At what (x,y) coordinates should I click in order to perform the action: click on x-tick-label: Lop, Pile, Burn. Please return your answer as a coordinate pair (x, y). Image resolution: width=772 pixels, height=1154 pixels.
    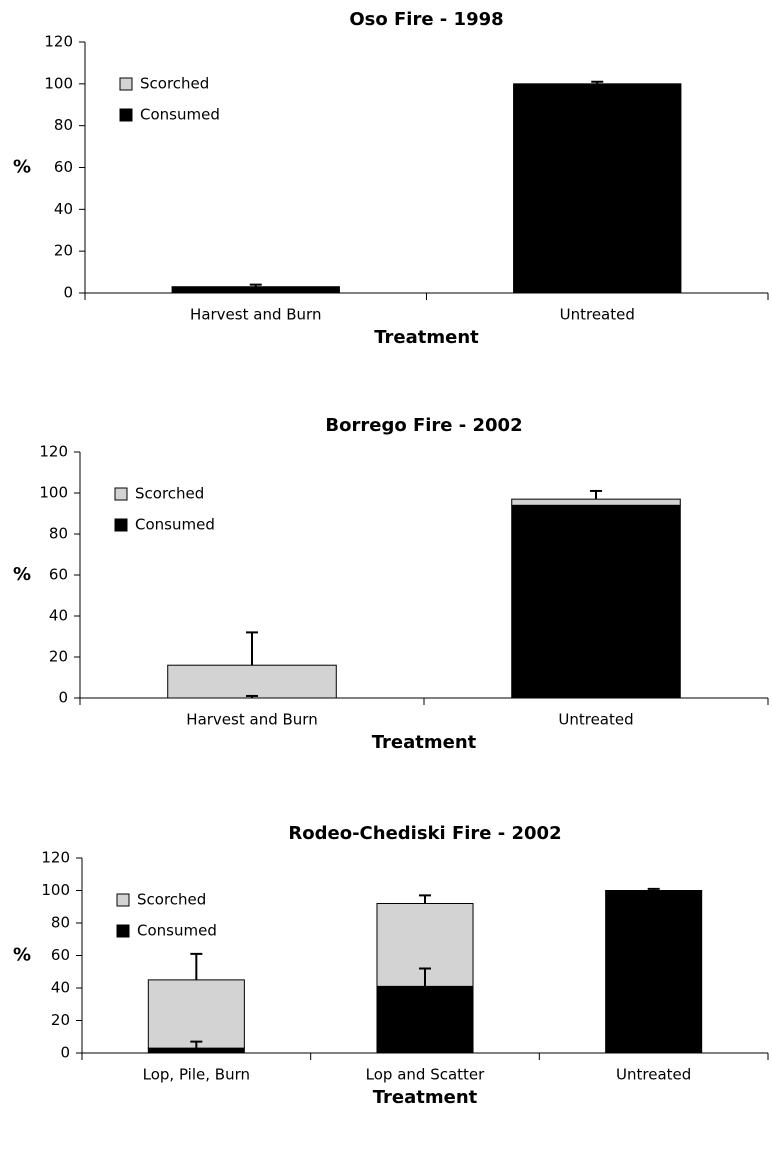
    Looking at the image, I should click on (196, 1075).